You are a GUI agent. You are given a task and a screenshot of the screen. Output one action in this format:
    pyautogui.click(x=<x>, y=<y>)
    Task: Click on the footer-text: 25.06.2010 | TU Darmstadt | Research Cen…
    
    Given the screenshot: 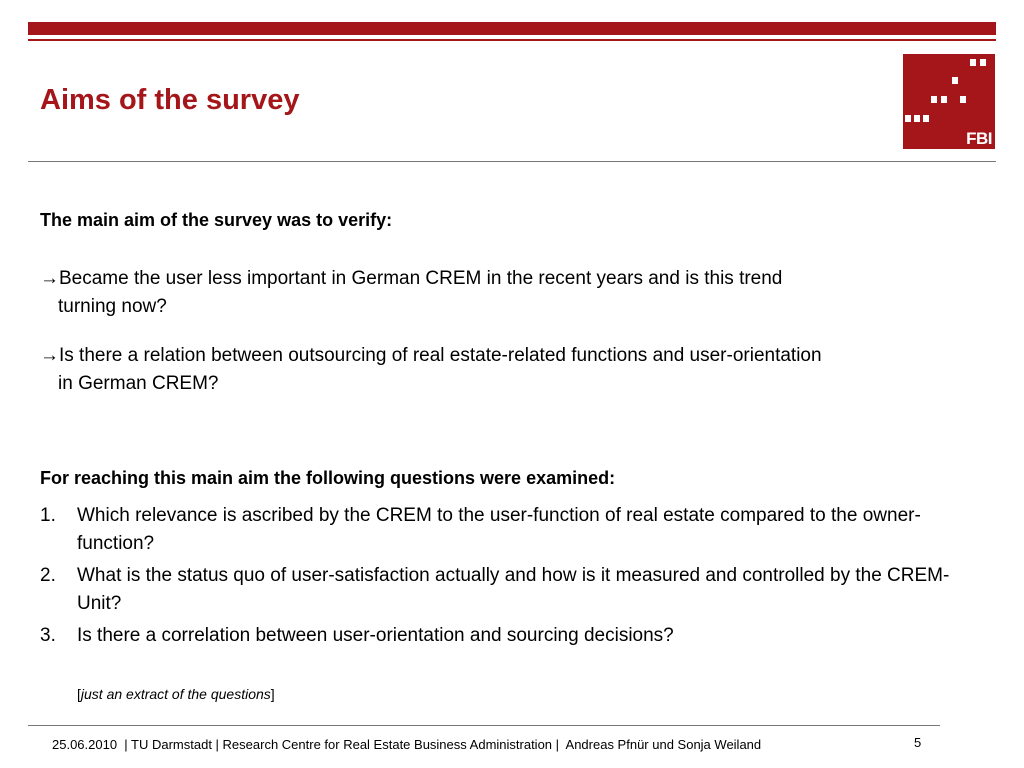 What is the action you would take?
    pyautogui.click(x=407, y=744)
    